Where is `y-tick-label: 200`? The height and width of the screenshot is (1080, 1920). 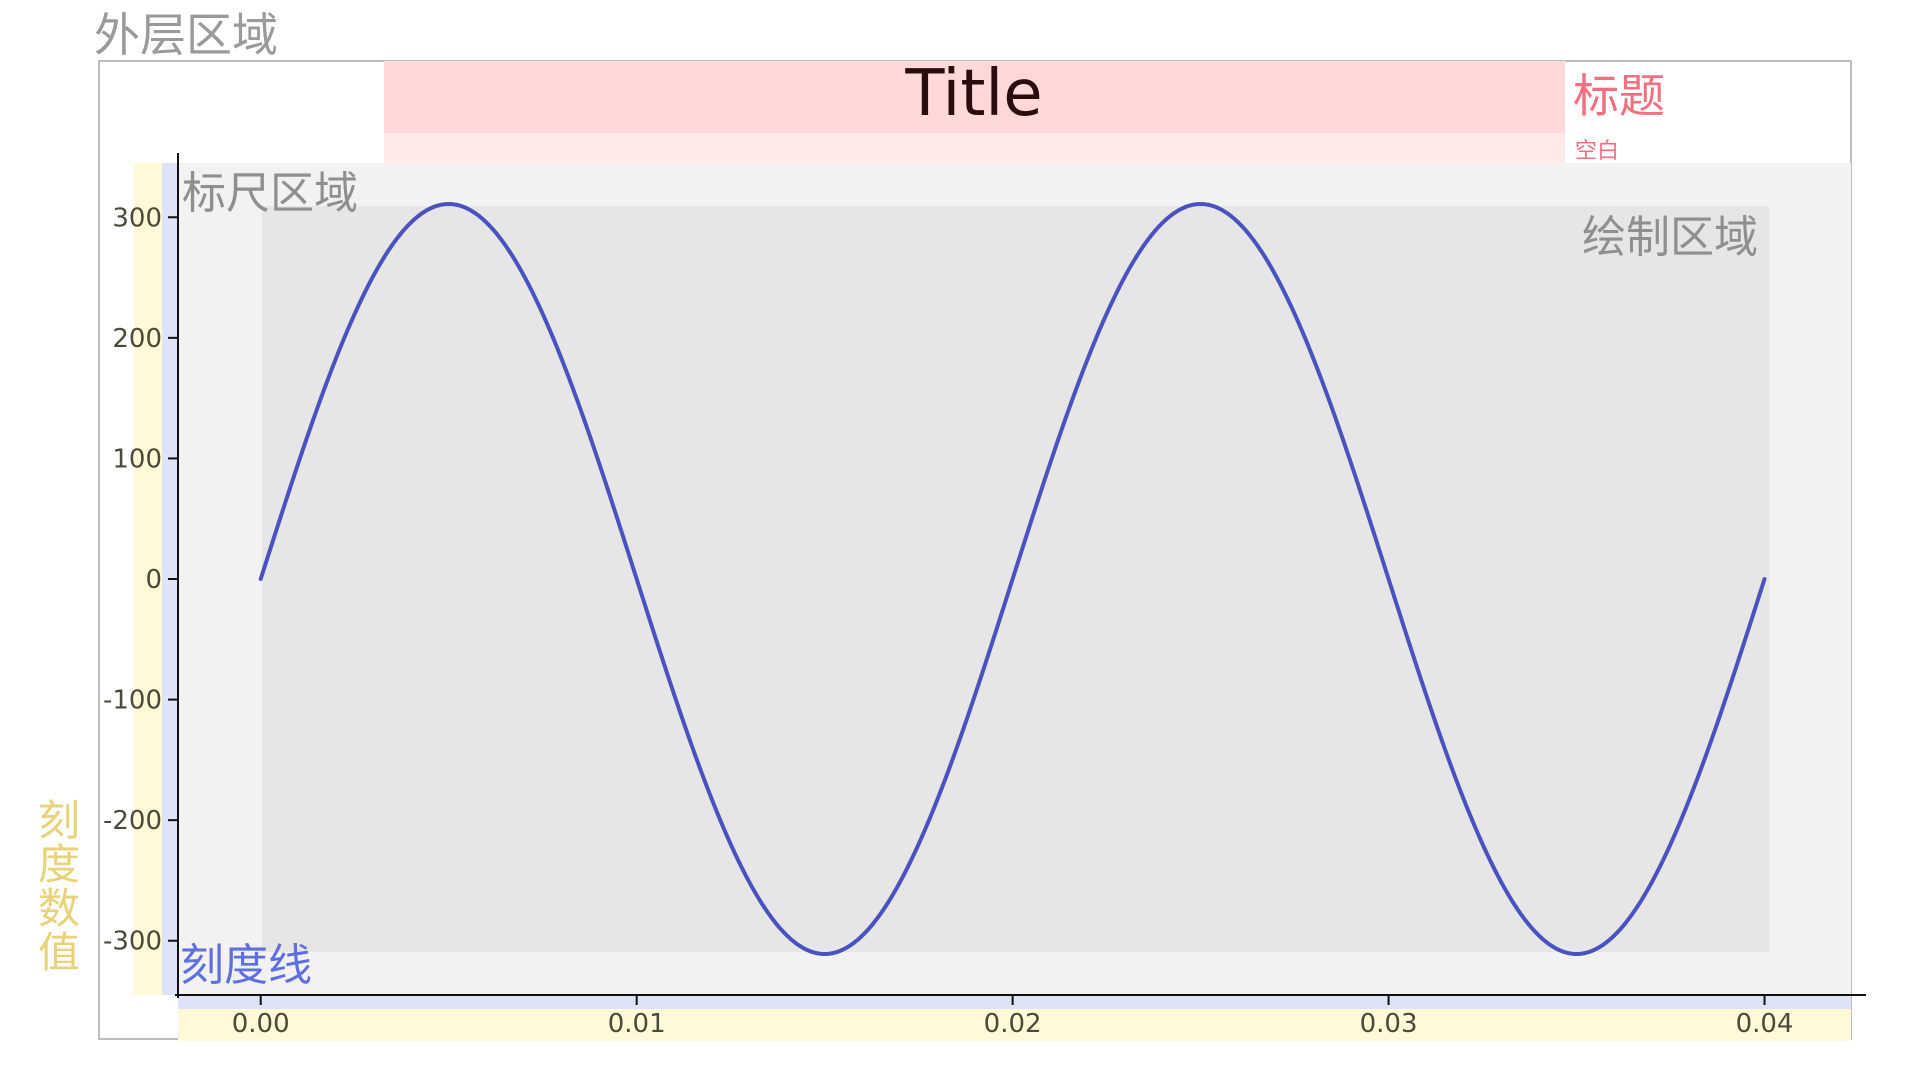 y-tick-label: 200 is located at coordinates (137, 339).